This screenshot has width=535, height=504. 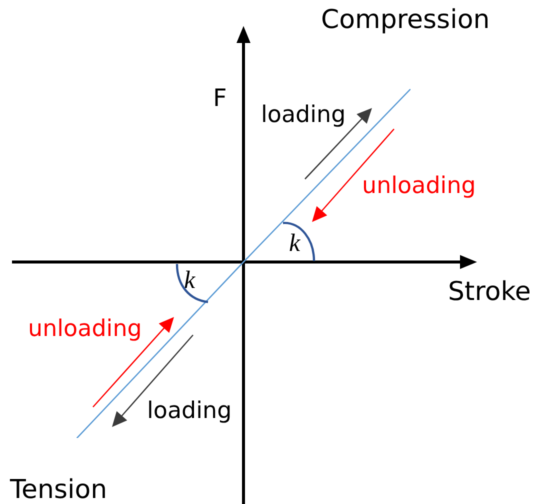 I want to click on text: Compression, so click(x=405, y=20).